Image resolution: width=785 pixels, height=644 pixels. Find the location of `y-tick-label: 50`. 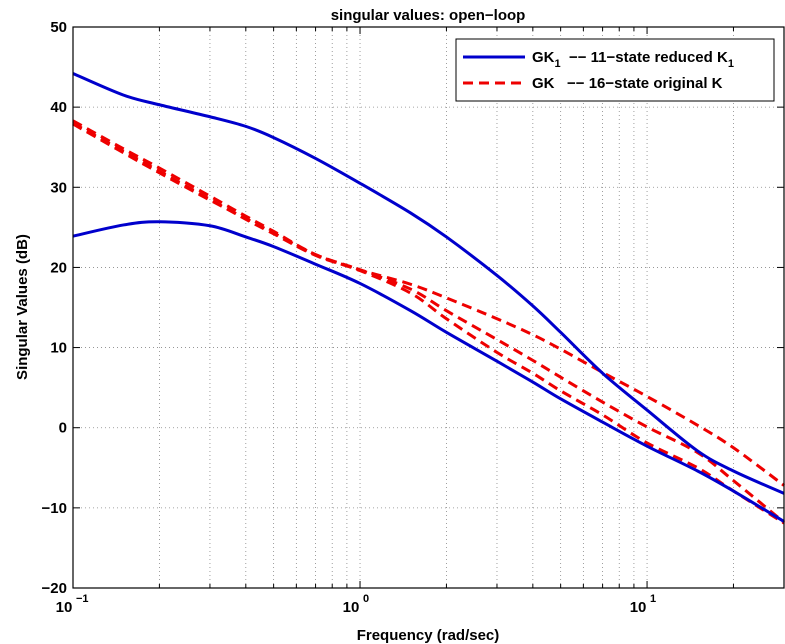

y-tick-label: 50 is located at coordinates (58, 27).